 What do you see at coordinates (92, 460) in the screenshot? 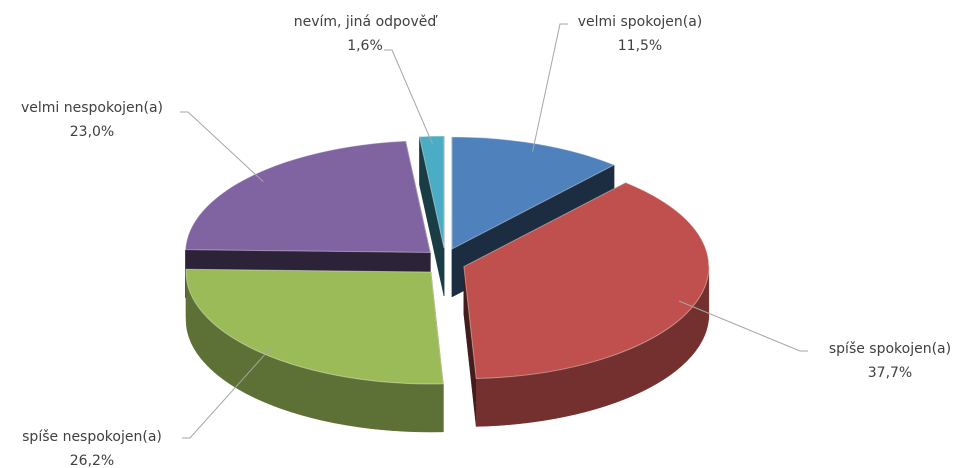
I see `slice-value-label: 26,2%` at bounding box center [92, 460].